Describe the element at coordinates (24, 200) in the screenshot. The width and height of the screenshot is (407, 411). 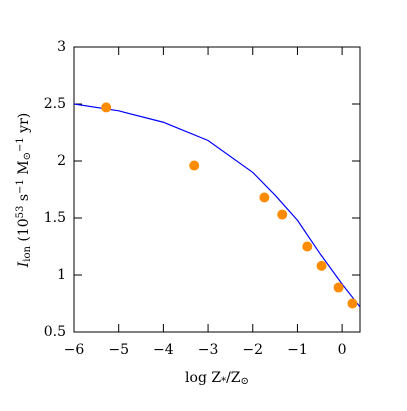
I see `label-part: s` at that location.